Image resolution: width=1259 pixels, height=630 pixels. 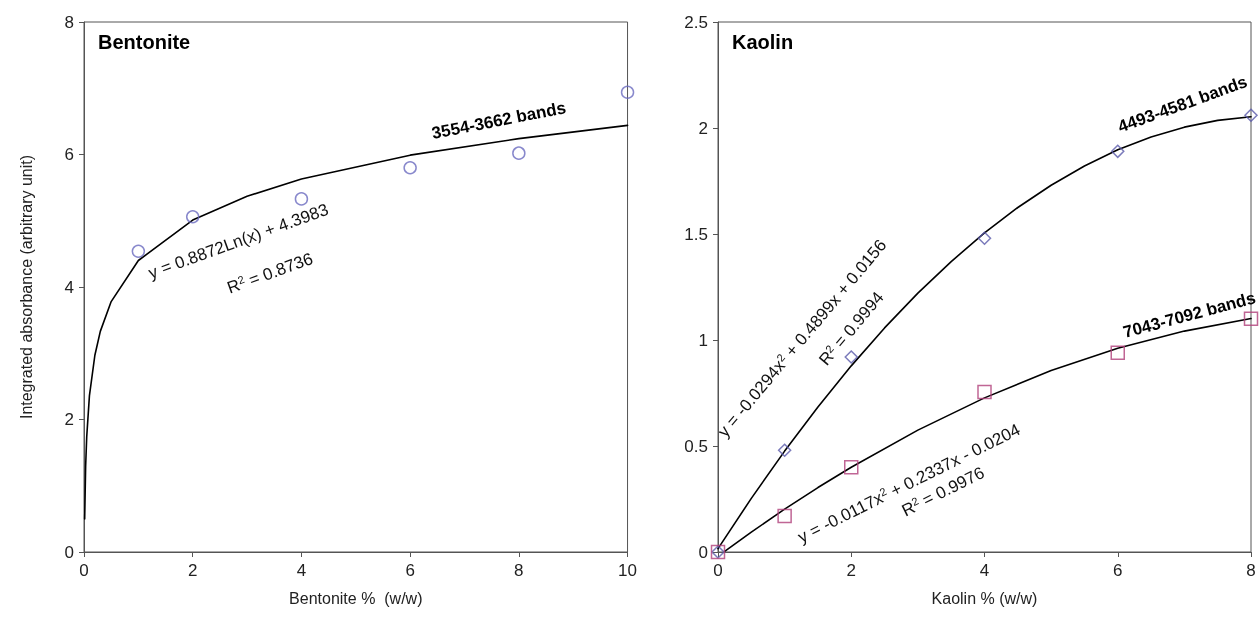 I want to click on y-tick-label: 6, so click(x=69, y=154).